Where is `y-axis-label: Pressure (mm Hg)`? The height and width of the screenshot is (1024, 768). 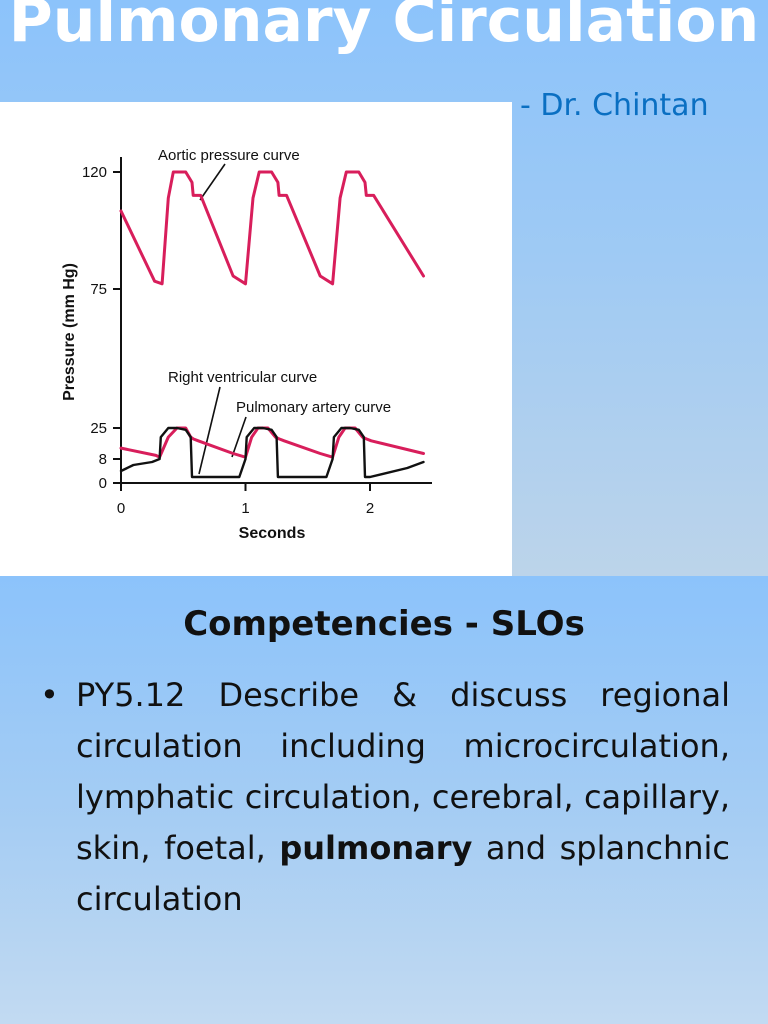 y-axis-label: Pressure (mm Hg) is located at coordinates (69, 332).